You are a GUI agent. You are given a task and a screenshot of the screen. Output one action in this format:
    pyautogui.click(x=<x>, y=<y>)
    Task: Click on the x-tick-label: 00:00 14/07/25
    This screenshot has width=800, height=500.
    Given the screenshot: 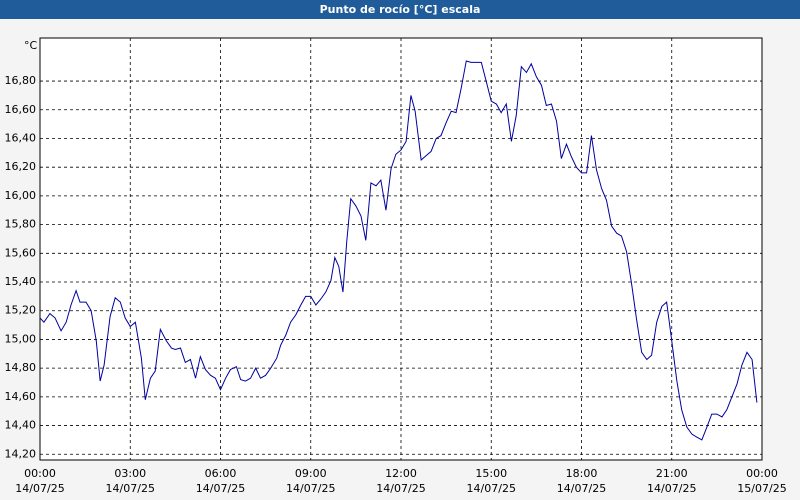 What is the action you would take?
    pyautogui.click(x=40, y=481)
    